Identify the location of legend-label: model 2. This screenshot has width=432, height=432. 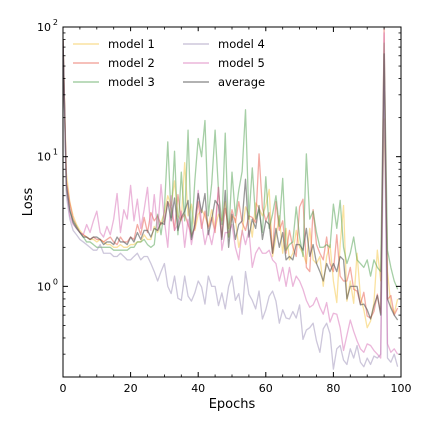
(131, 63).